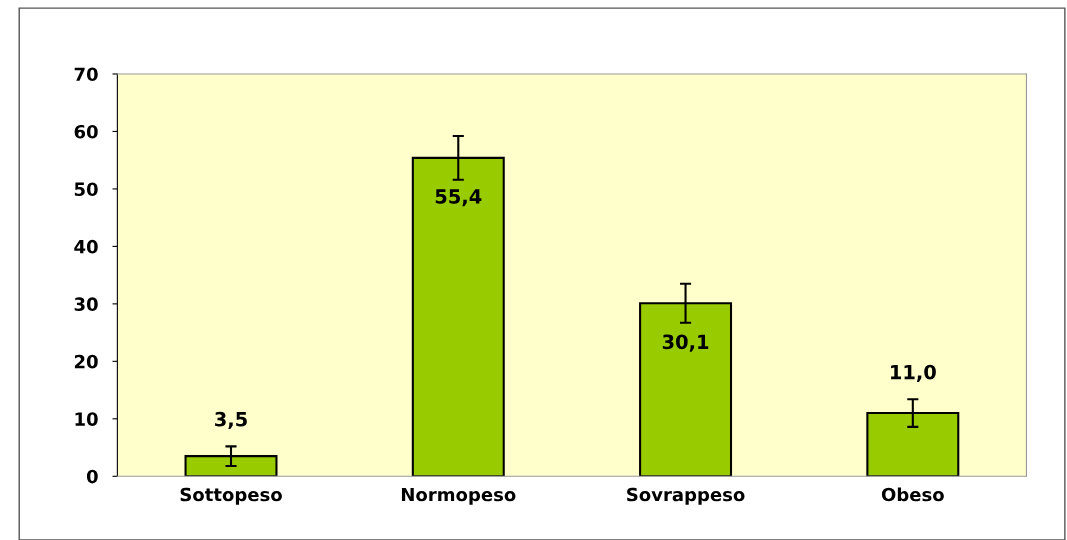 This screenshot has height=540, width=1067. What do you see at coordinates (86, 74) in the screenshot?
I see `y-tick-label: 70` at bounding box center [86, 74].